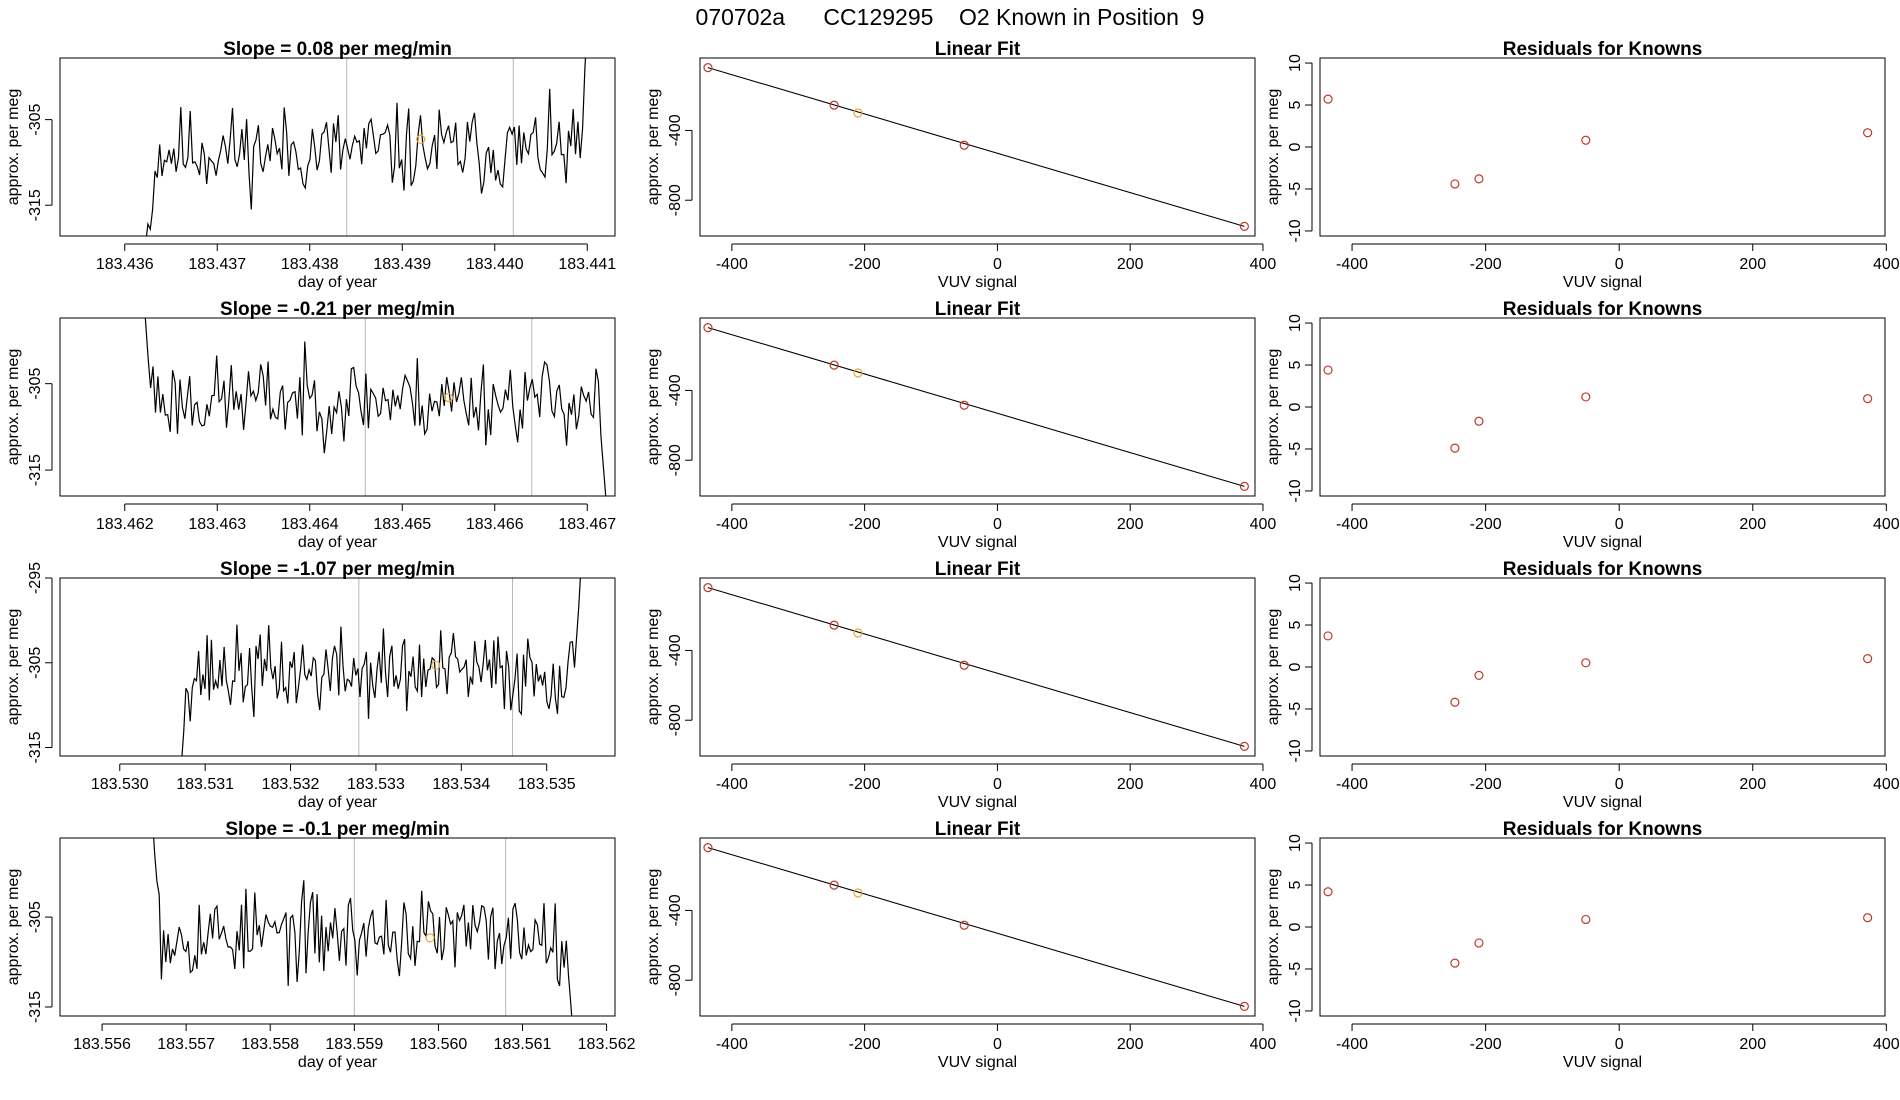 The height and width of the screenshot is (1100, 1900). Describe the element at coordinates (354, 1044) in the screenshot. I see `x-tick-label: 183.559` at that location.